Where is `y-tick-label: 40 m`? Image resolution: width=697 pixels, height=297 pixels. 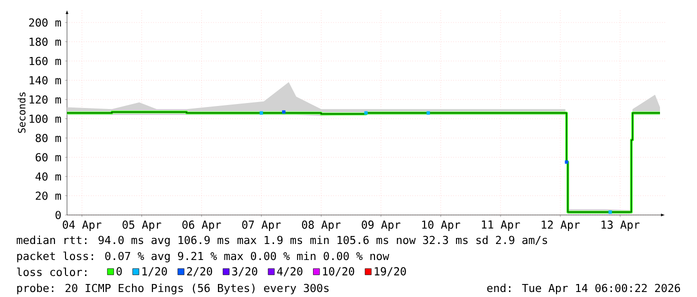 y-tick-label: 40 m is located at coordinates (48, 176).